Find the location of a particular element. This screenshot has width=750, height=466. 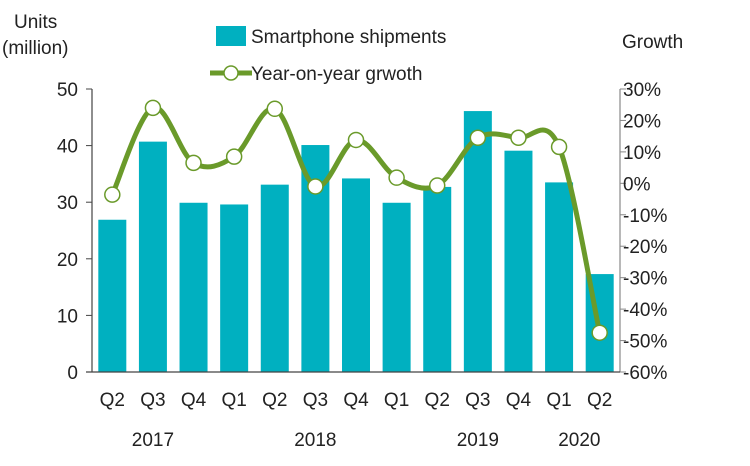

legend-bar-label: Smartphone shipments is located at coordinates (348, 37).